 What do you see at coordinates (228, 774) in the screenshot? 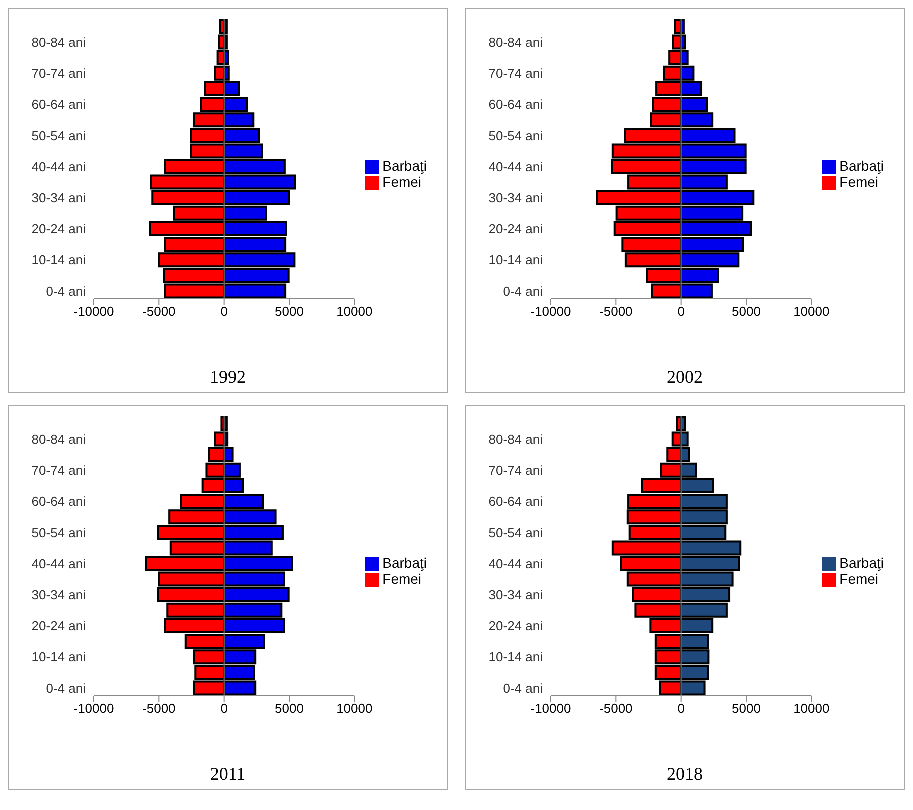
I see `text: 2011` at bounding box center [228, 774].